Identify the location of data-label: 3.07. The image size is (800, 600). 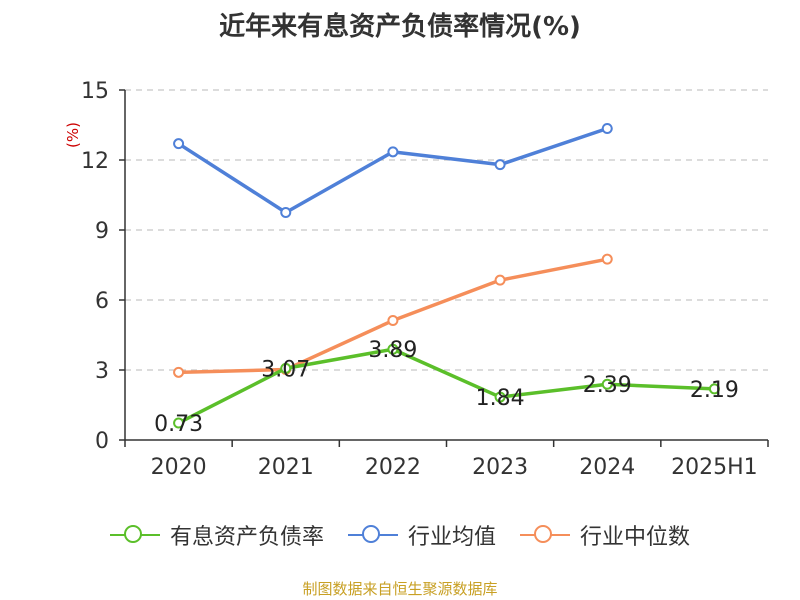
(285, 369).